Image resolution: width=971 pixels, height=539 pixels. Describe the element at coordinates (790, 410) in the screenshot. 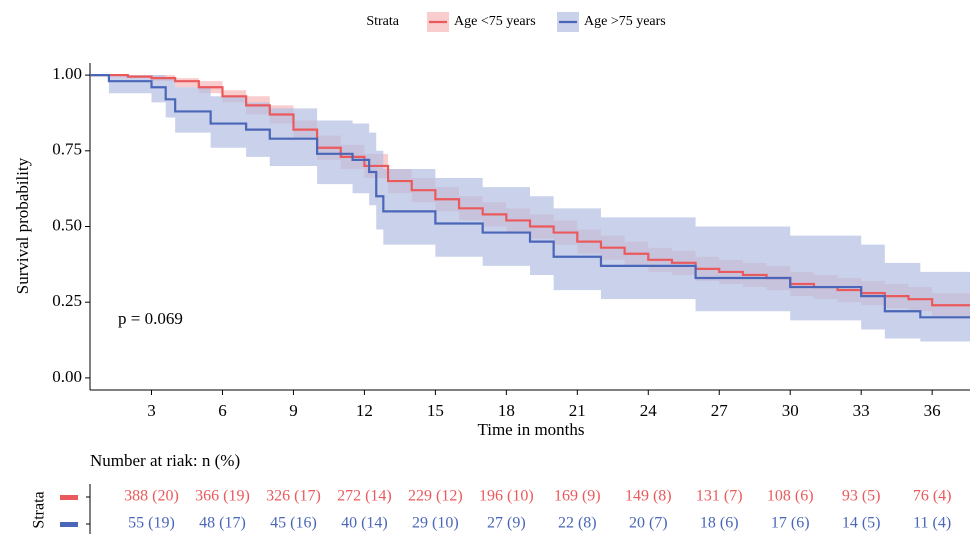

I see `x-tick-label: 30` at that location.